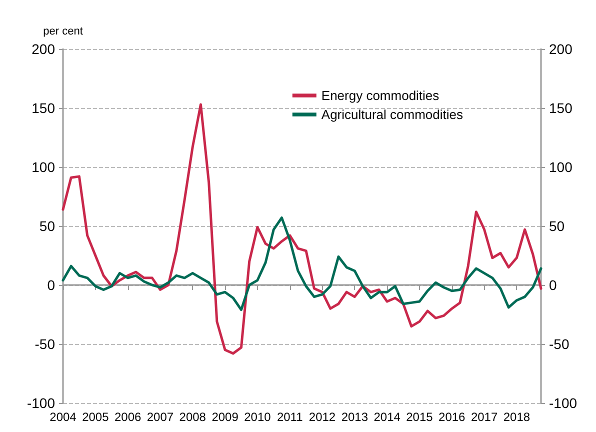  Describe the element at coordinates (561, 108) in the screenshot. I see `y2-tick-label: 150` at that location.